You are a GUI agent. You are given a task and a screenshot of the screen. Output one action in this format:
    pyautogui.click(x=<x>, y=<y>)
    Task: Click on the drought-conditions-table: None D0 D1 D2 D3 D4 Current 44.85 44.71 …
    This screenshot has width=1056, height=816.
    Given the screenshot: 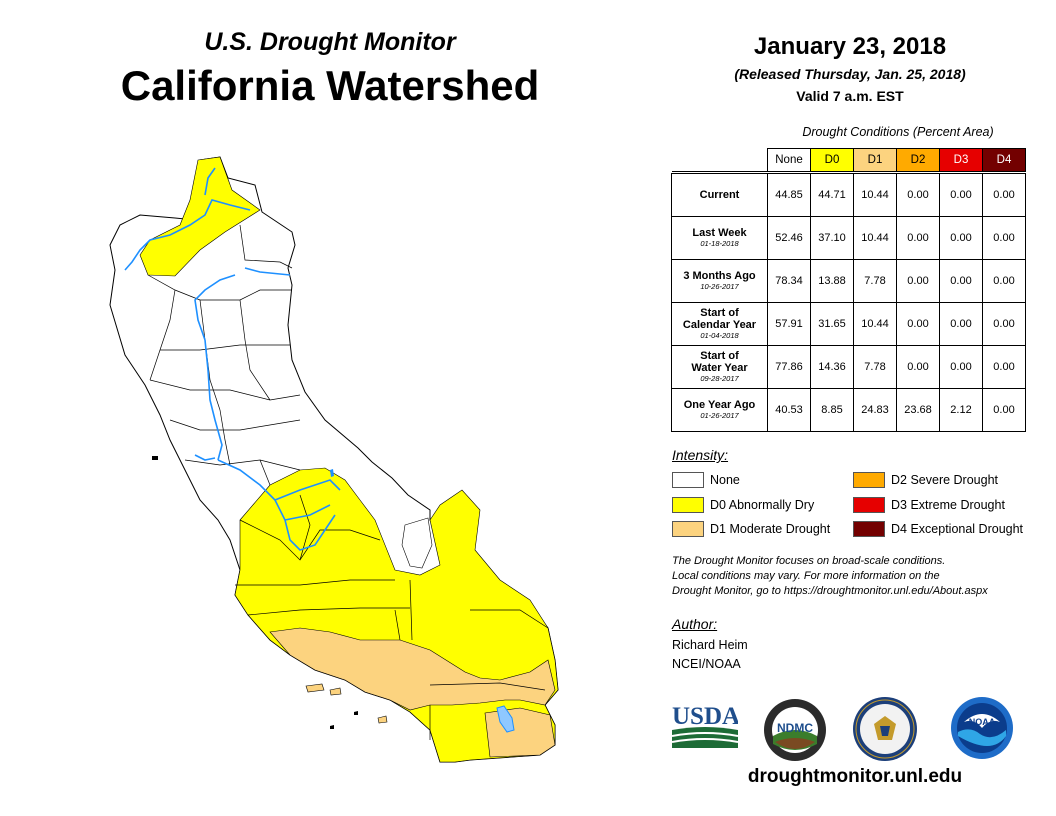 What is the action you would take?
    pyautogui.click(x=848, y=290)
    